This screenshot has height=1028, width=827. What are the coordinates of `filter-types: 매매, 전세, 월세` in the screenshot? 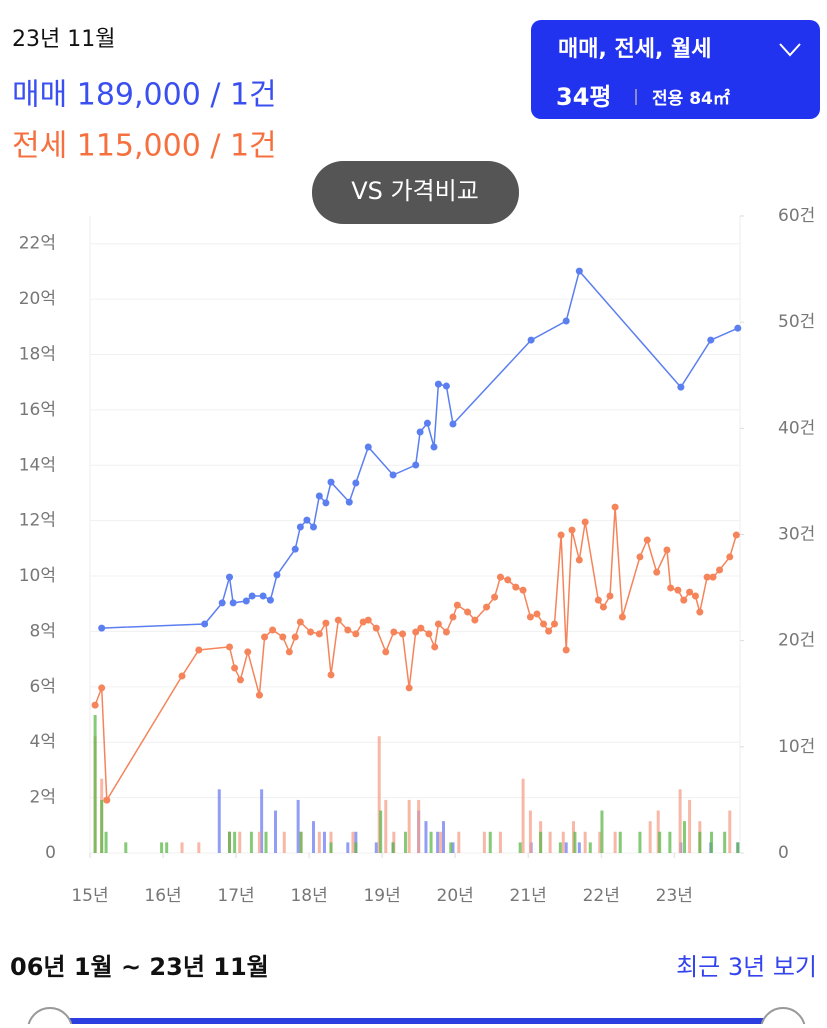 It's located at (634, 49).